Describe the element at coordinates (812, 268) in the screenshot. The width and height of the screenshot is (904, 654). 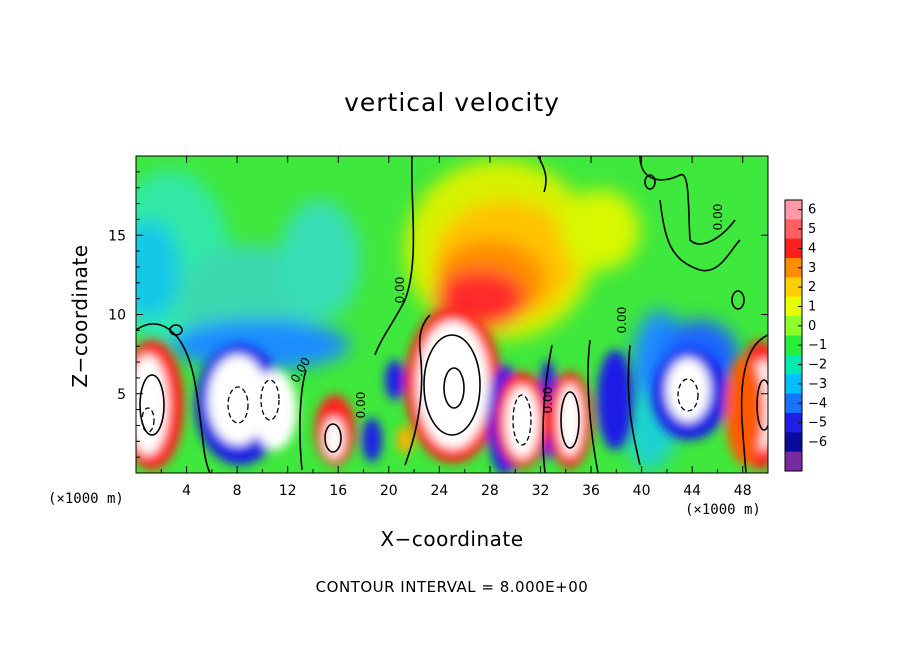
I see `colorbar-label: 3` at that location.